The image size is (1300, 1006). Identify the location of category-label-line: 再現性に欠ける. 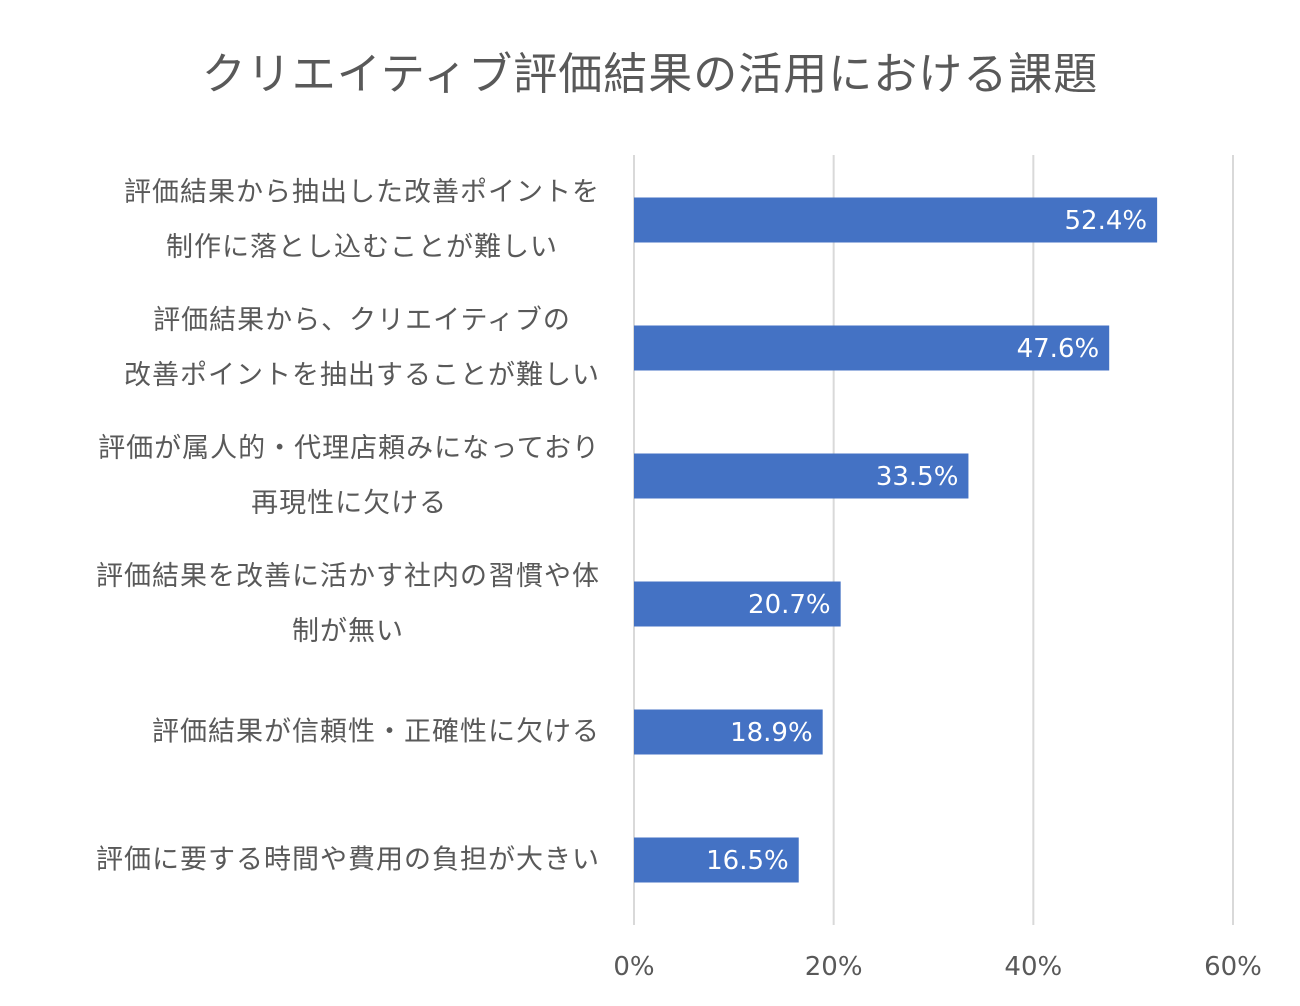
(349, 503).